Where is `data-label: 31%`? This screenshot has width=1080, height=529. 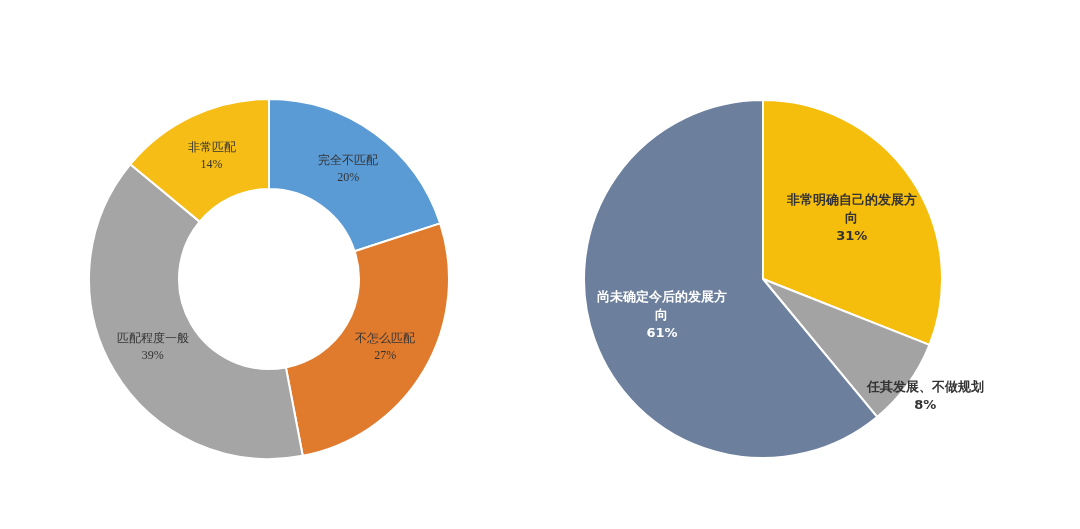 data-label: 31% is located at coordinates (852, 236).